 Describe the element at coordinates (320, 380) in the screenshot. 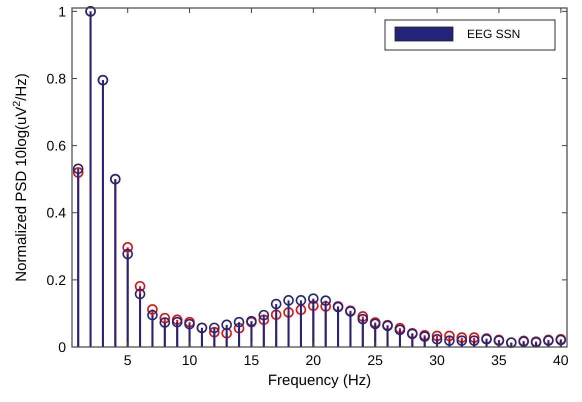

I see `x-axis-title: Frequency (Hz)` at that location.